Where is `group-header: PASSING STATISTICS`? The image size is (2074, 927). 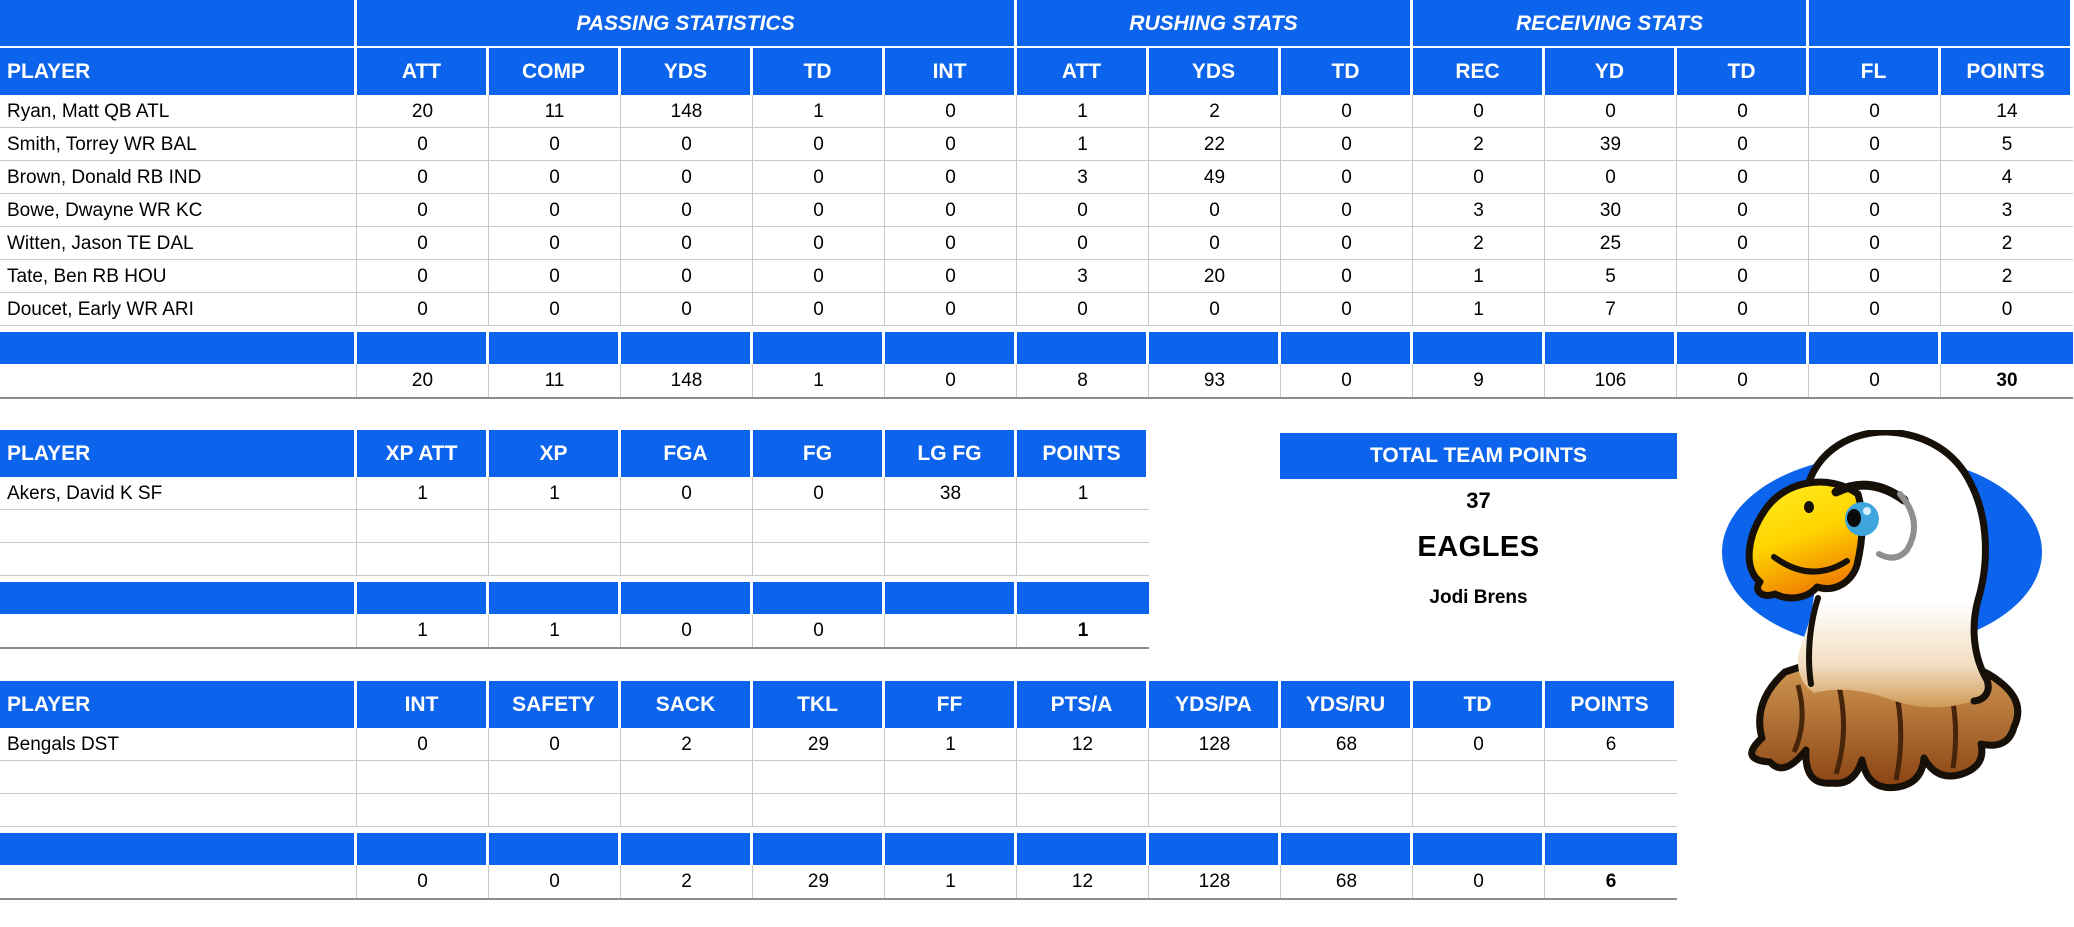 group-header: PASSING STATISTICS is located at coordinates (687, 24).